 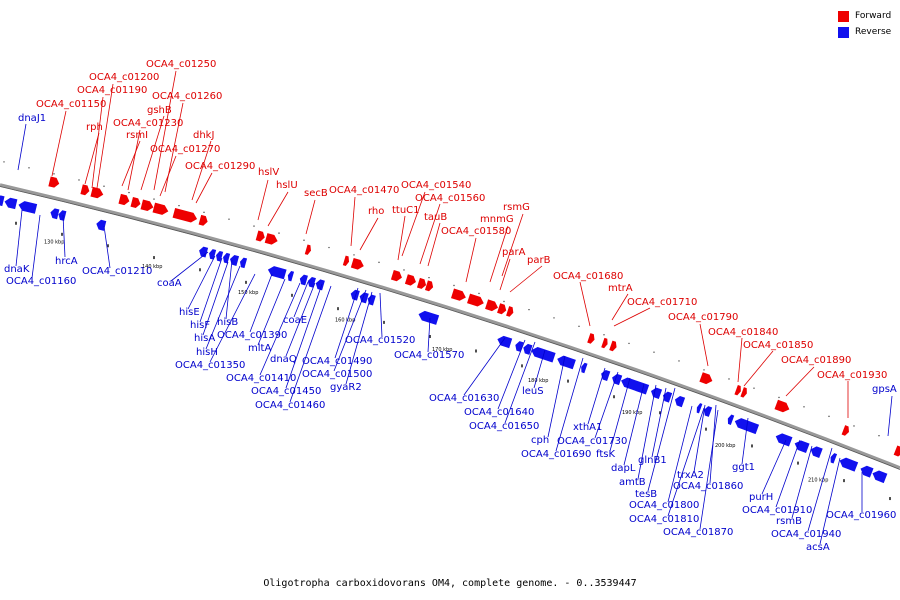 I want to click on forward-gene-label: dhkJ, so click(x=203, y=135).